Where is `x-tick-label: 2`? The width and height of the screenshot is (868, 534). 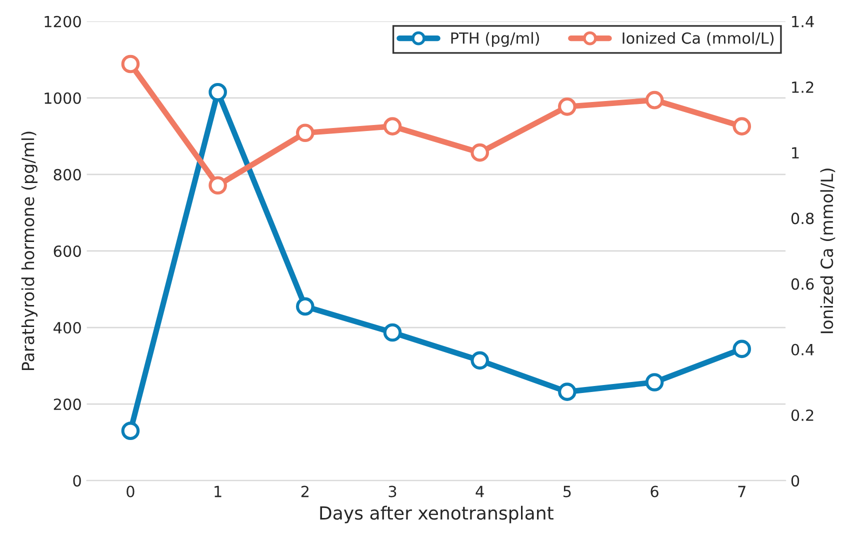 x-tick-label: 2 is located at coordinates (304, 492).